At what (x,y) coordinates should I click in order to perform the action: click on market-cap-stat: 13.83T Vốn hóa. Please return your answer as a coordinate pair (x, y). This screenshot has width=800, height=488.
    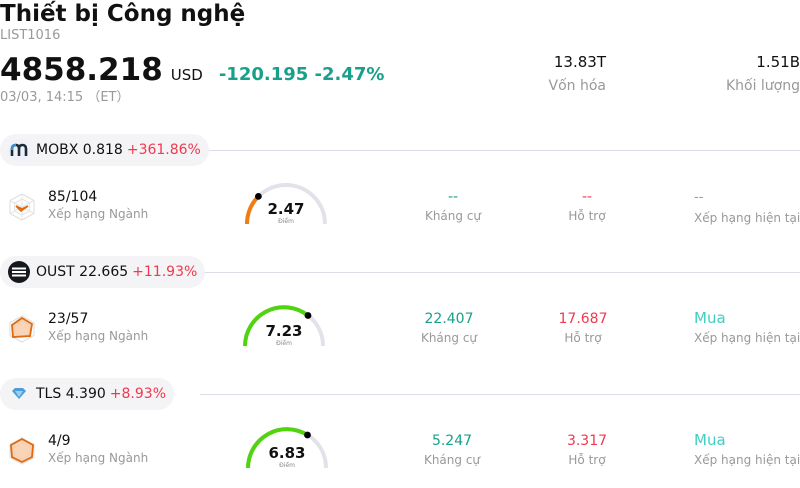
    Looking at the image, I should click on (577, 74).